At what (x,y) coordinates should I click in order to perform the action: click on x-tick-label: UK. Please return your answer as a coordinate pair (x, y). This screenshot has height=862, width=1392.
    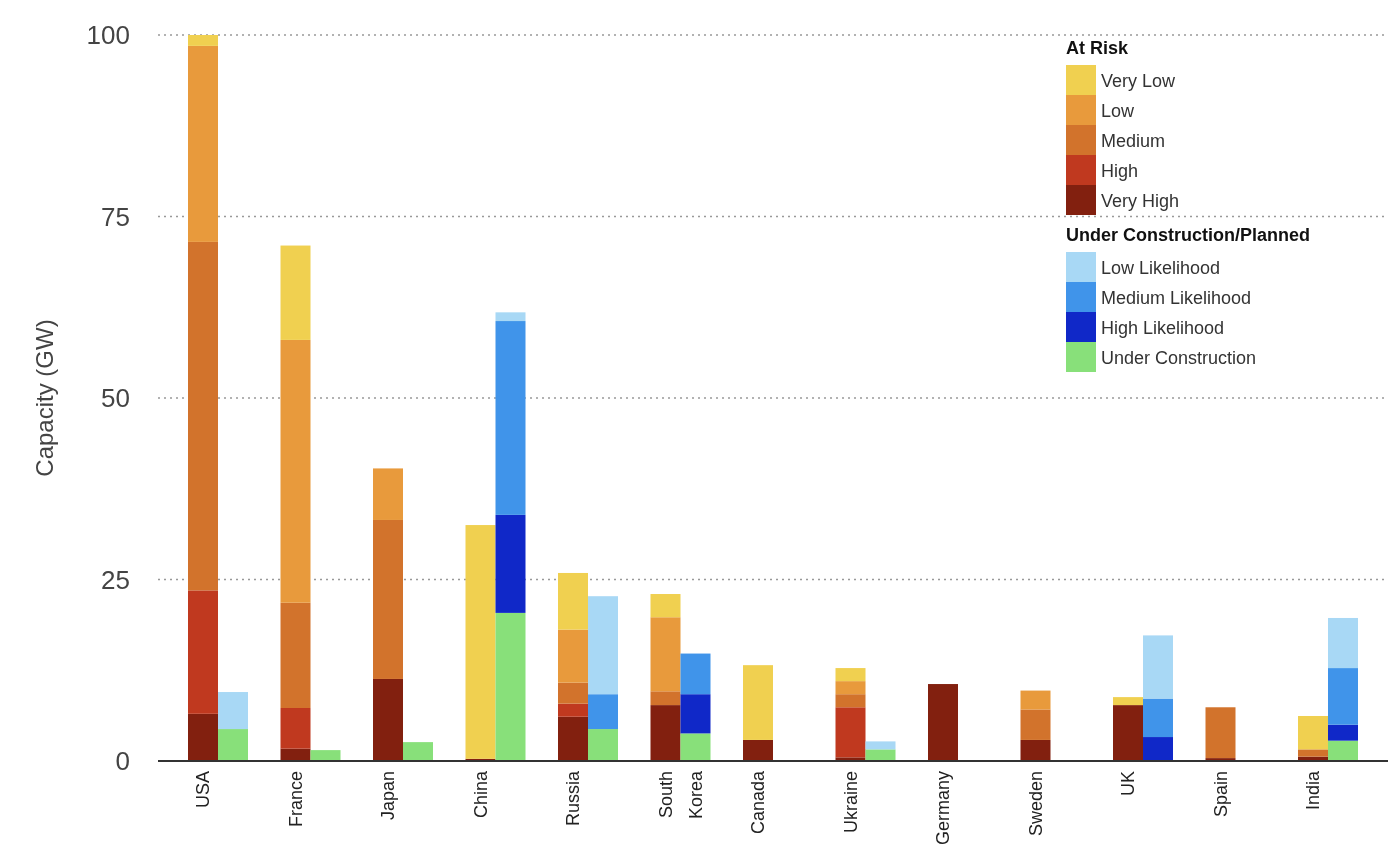
    Looking at the image, I should click on (1128, 784).